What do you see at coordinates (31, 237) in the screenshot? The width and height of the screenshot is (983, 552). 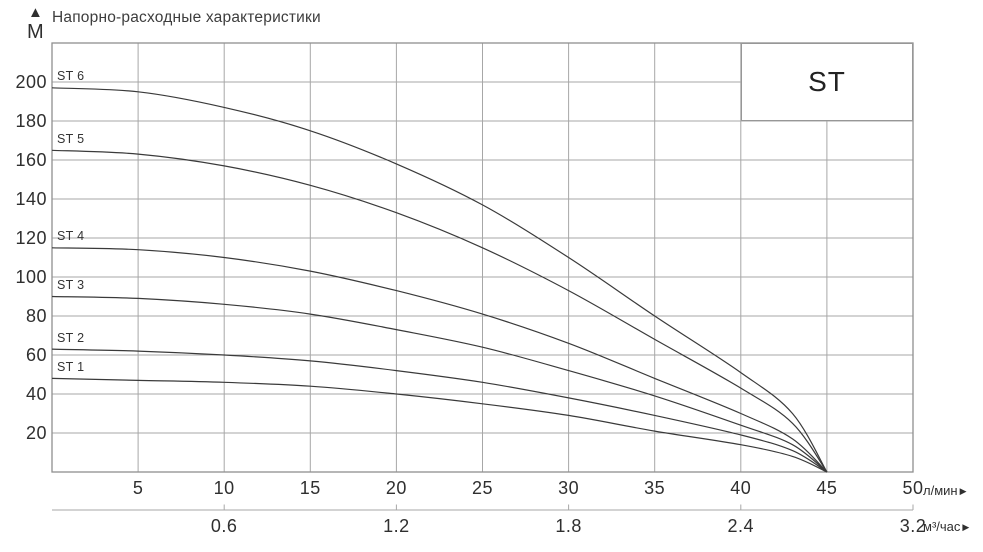 I see `y-tick-label: 120` at bounding box center [31, 237].